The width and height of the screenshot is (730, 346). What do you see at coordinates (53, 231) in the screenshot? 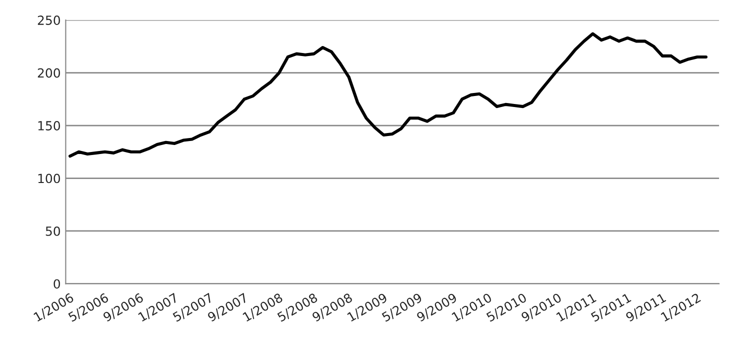
I see `y-tick-label: 50` at bounding box center [53, 231].